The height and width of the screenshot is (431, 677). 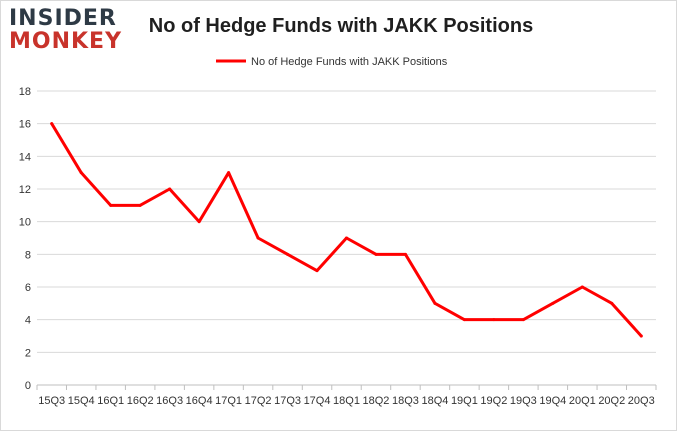 What do you see at coordinates (611, 401) in the screenshot?
I see `x-tick-label: 20Q2` at bounding box center [611, 401].